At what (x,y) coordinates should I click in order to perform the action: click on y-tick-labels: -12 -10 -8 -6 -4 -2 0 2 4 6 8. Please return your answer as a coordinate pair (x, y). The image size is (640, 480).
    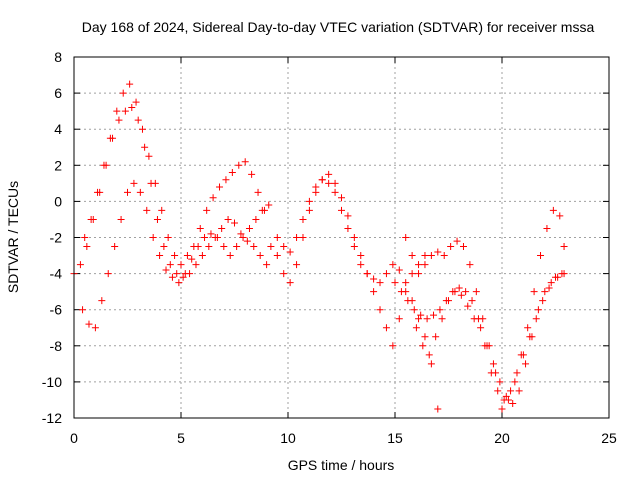
    Looking at the image, I should click on (52, 237).